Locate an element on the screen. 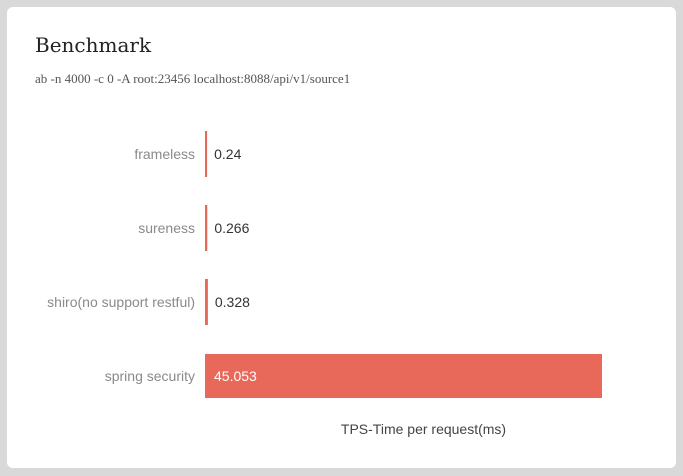 The width and height of the screenshot is (683, 476). value-label: 0.24 is located at coordinates (227, 154).